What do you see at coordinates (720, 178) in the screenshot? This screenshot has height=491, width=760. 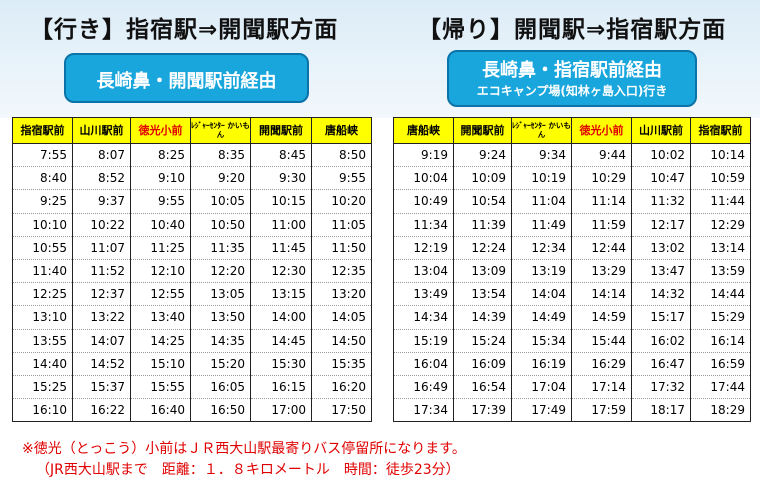 I see `inbound-cell: 10:59` at bounding box center [720, 178].